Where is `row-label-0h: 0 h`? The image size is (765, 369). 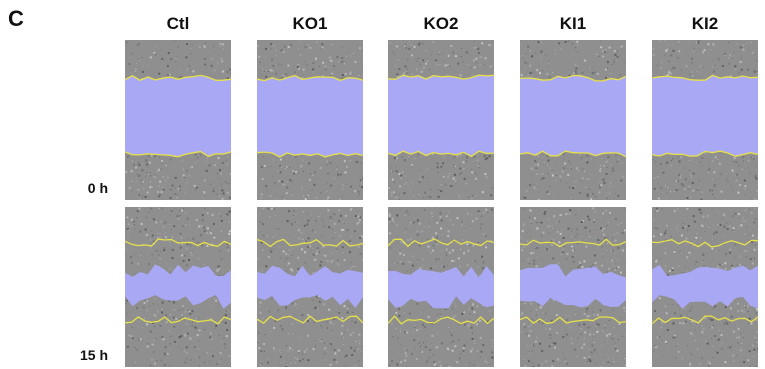
row-label-0h: 0 h is located at coordinates (97, 188).